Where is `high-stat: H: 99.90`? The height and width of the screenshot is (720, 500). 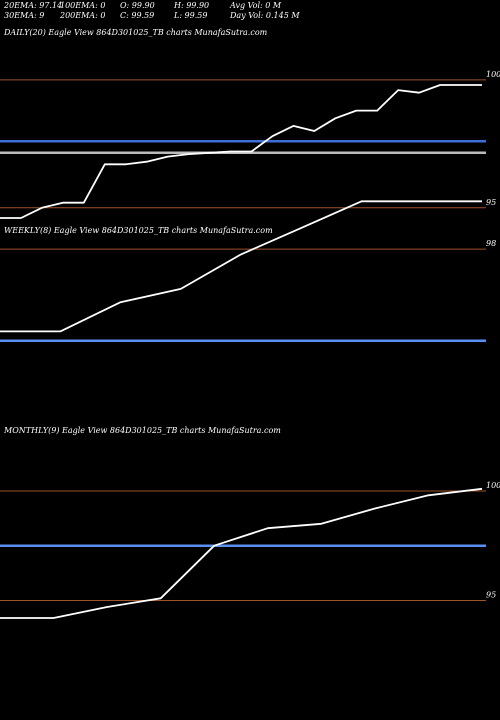
high-stat: H: 99.90 is located at coordinates (192, 5).